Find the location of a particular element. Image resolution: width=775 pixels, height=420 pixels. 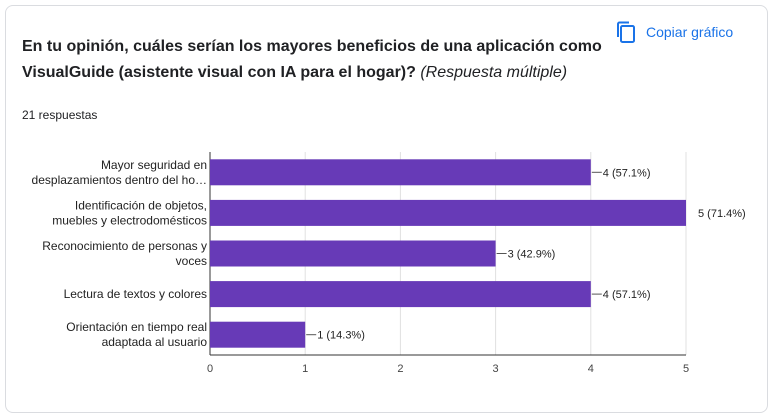

x-tick-label: 1 is located at coordinates (305, 369).